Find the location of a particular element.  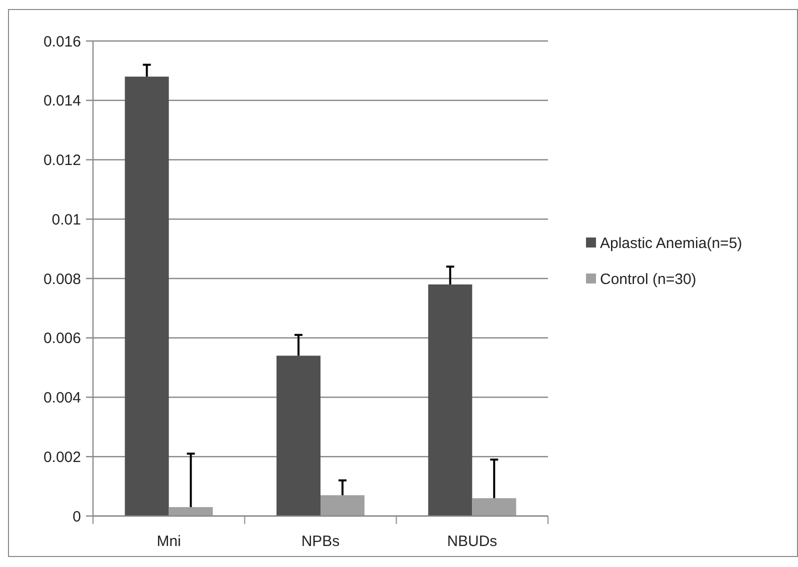

x-tick-label: NPBs is located at coordinates (320, 541).